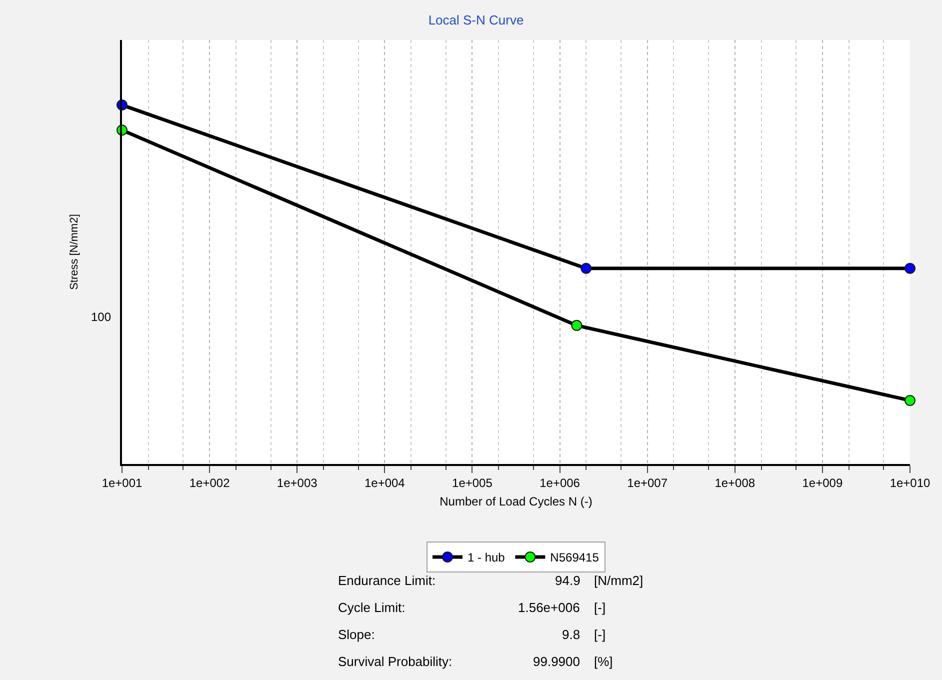 Image resolution: width=942 pixels, height=680 pixels. Describe the element at coordinates (472, 483) in the screenshot. I see `x-tick-label: 1e+005` at that location.